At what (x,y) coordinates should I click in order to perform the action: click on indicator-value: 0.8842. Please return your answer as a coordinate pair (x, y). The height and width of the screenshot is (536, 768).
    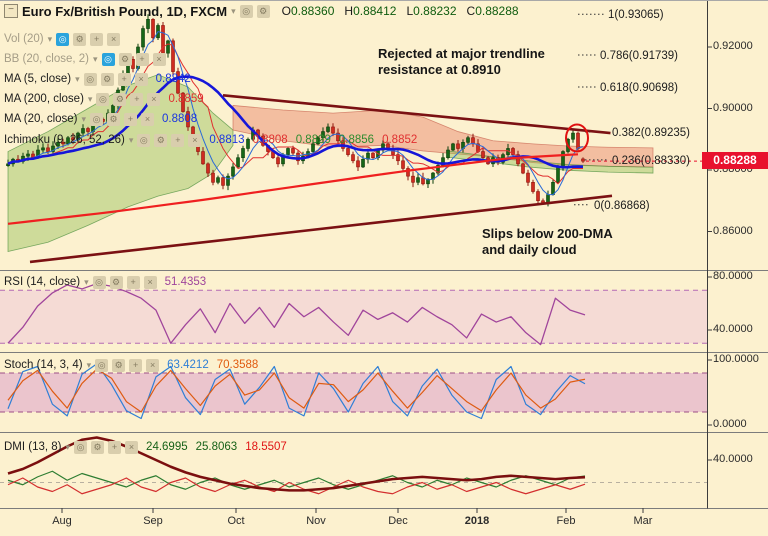
    Looking at the image, I should click on (173, 79).